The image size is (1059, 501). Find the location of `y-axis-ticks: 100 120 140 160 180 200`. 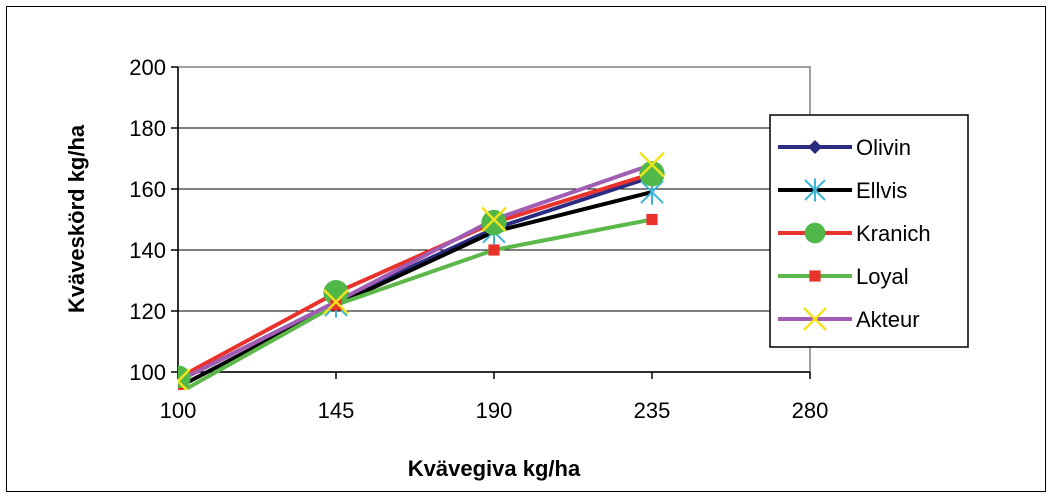

y-axis-ticks: 100 120 140 160 180 200 is located at coordinates (153, 220).